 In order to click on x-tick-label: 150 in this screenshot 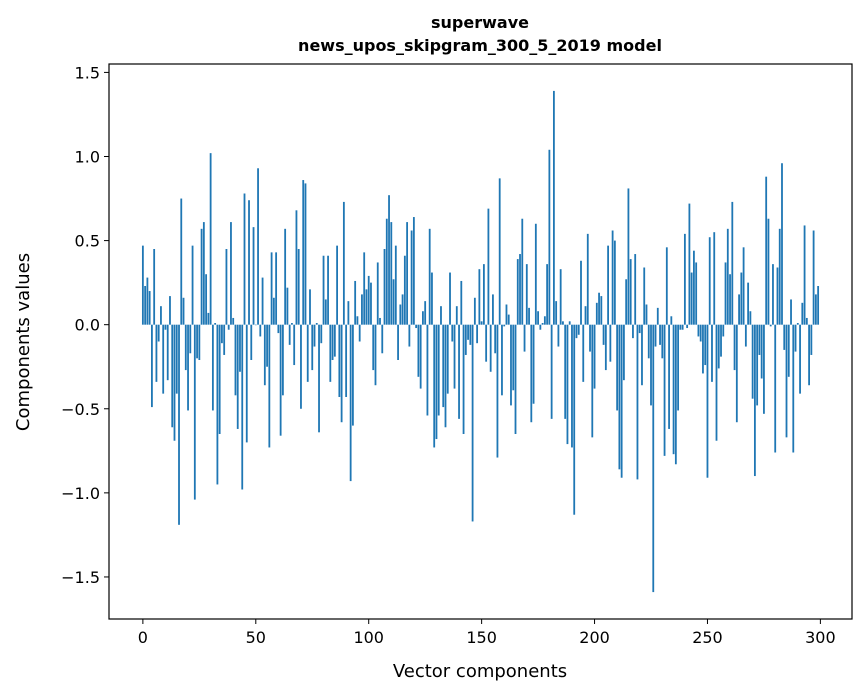, I will do `click(481, 637)`.